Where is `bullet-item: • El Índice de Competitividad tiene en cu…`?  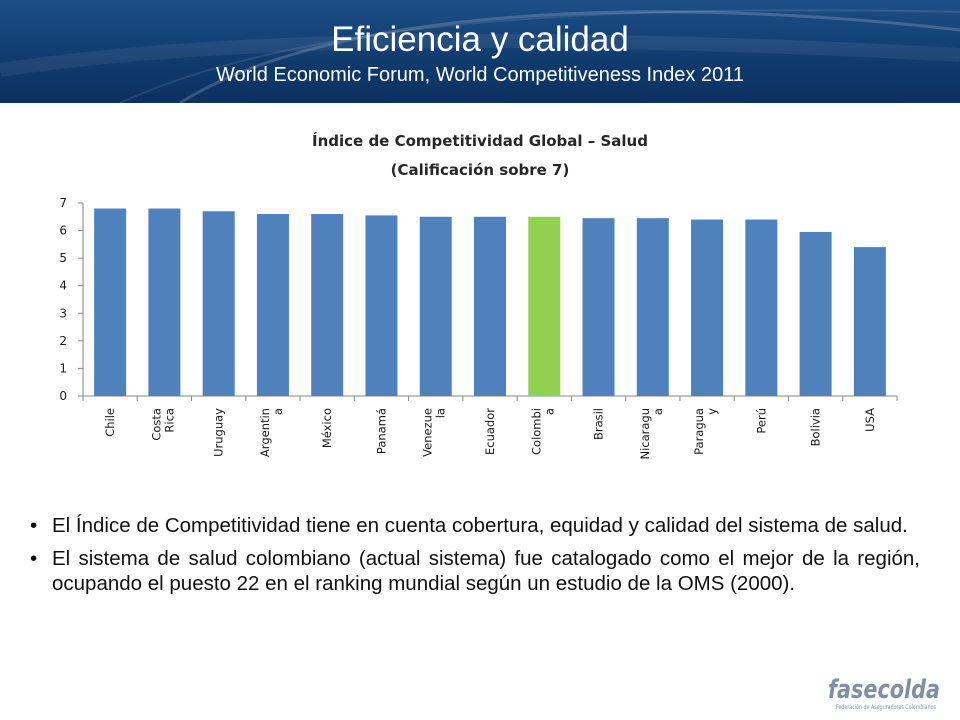
bullet-item: • El Índice de Competitividad tiene en cu… is located at coordinates (475, 525).